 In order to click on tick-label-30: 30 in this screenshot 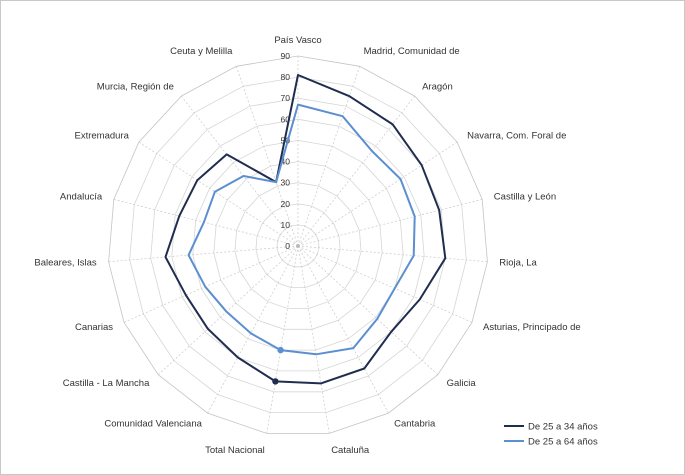, I will do `click(286, 183)`.